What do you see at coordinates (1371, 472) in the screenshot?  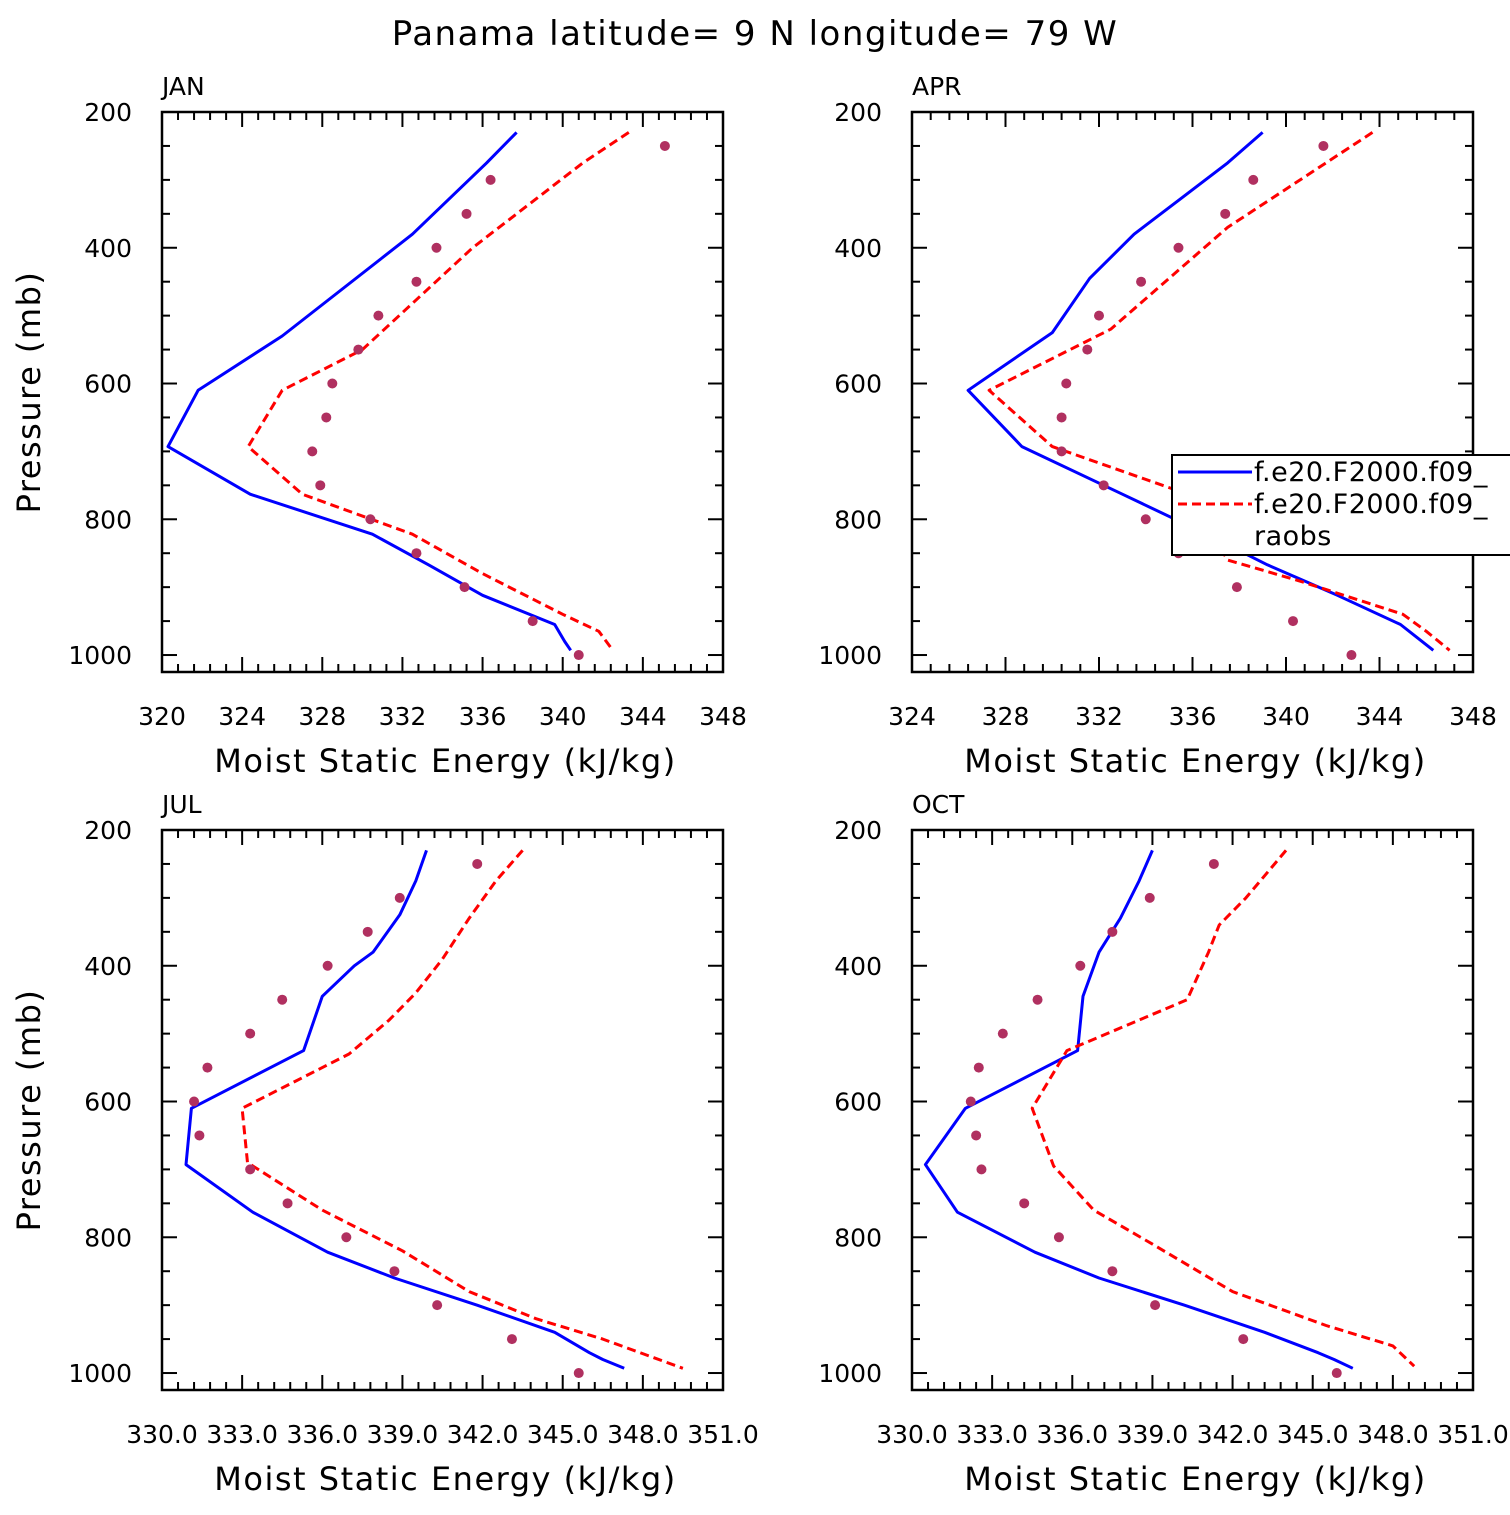 I see `legend-label: f.e20.F2000.f09_` at bounding box center [1371, 472].